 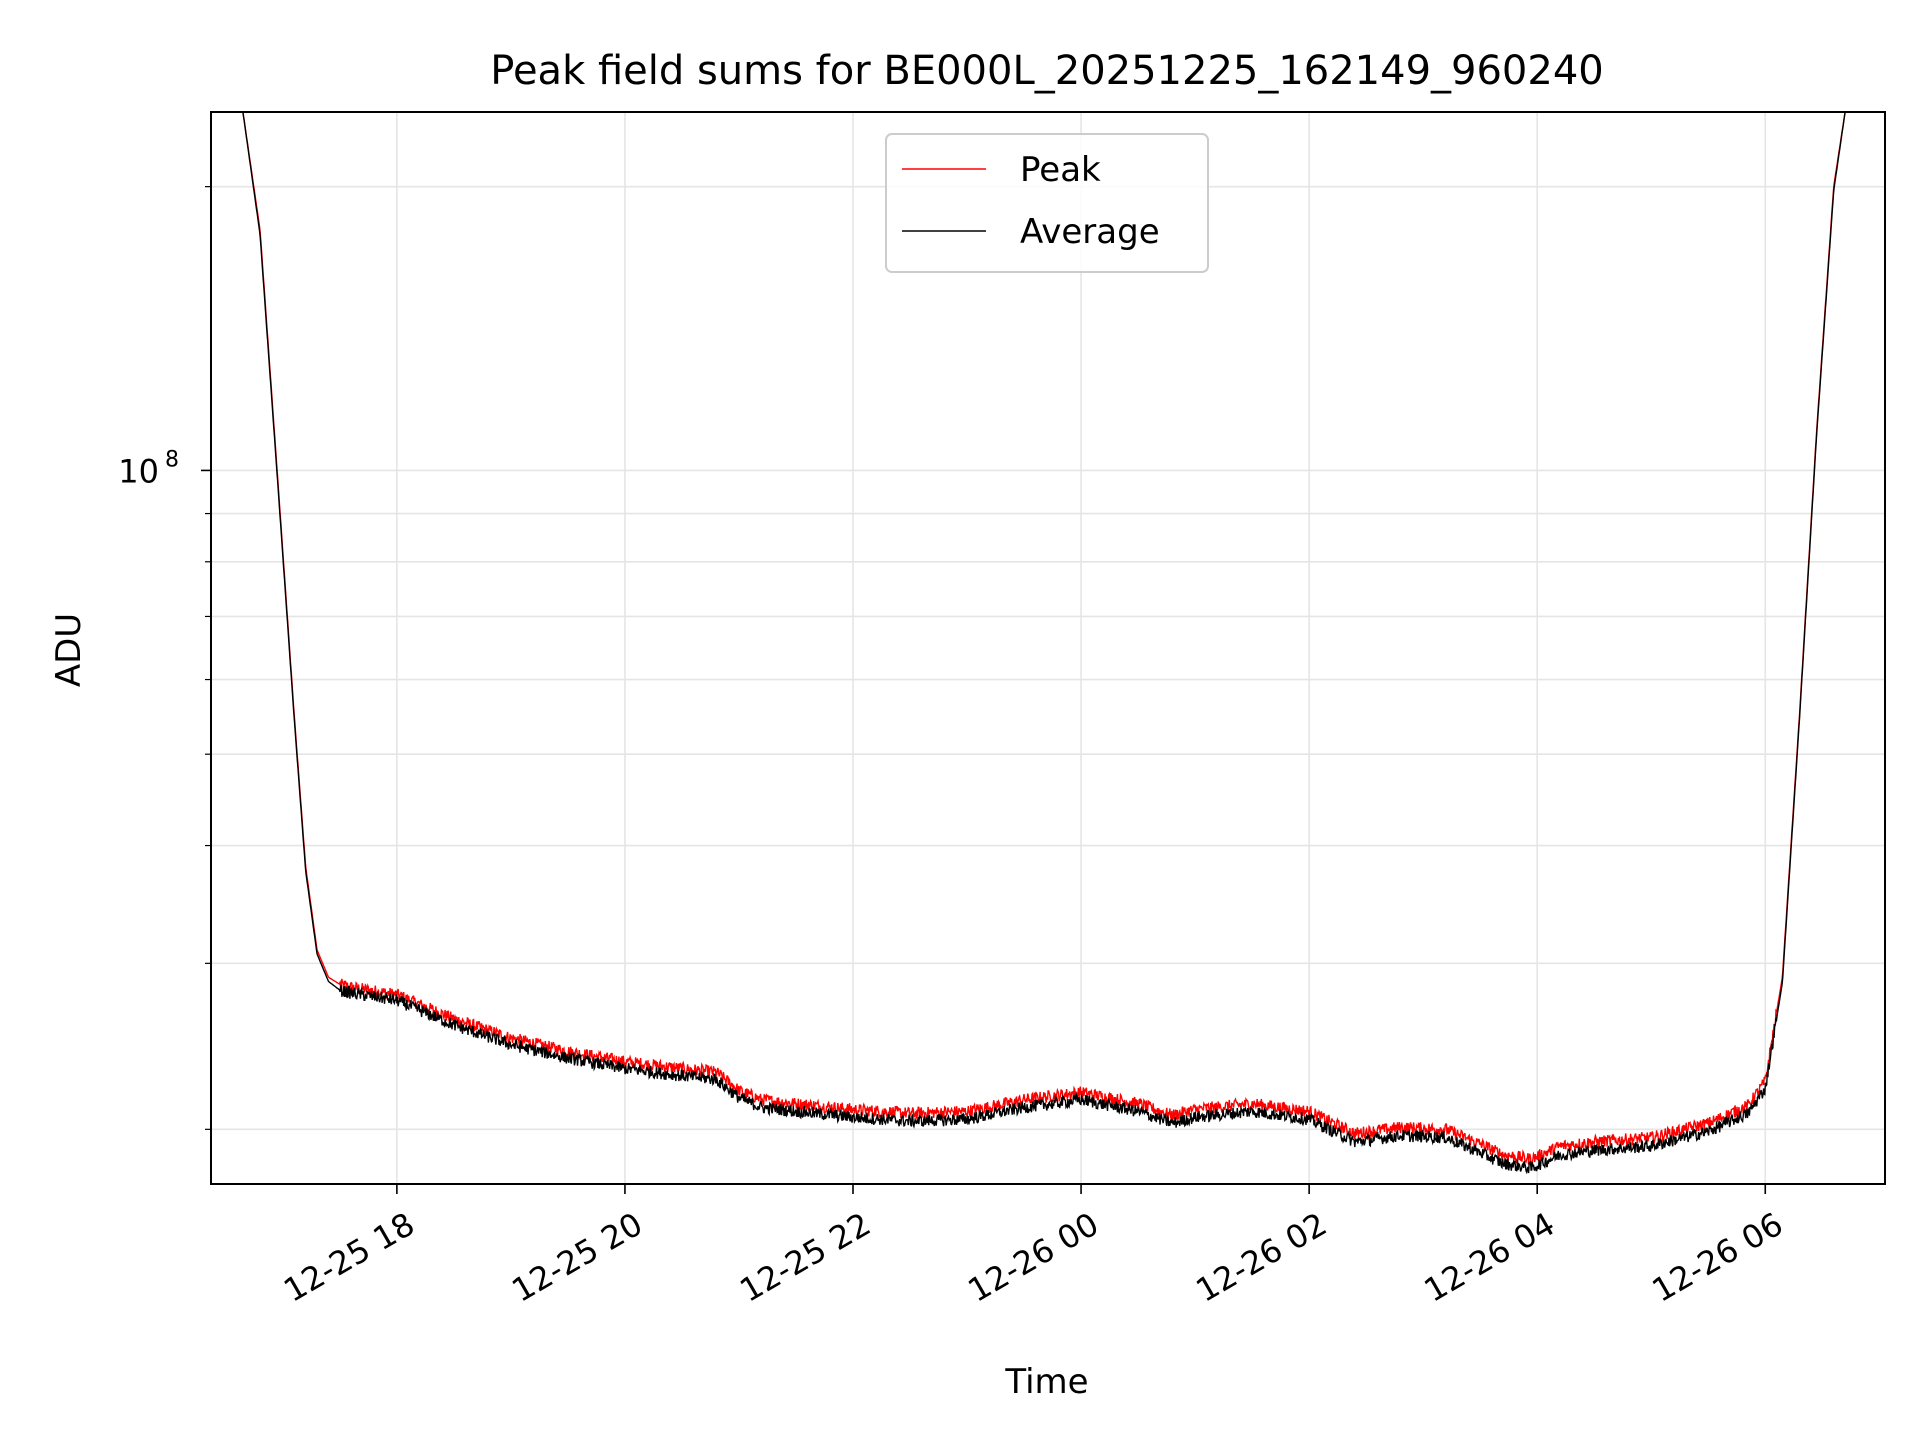 I want to click on legend-label-average: Average, so click(x=1090, y=232).